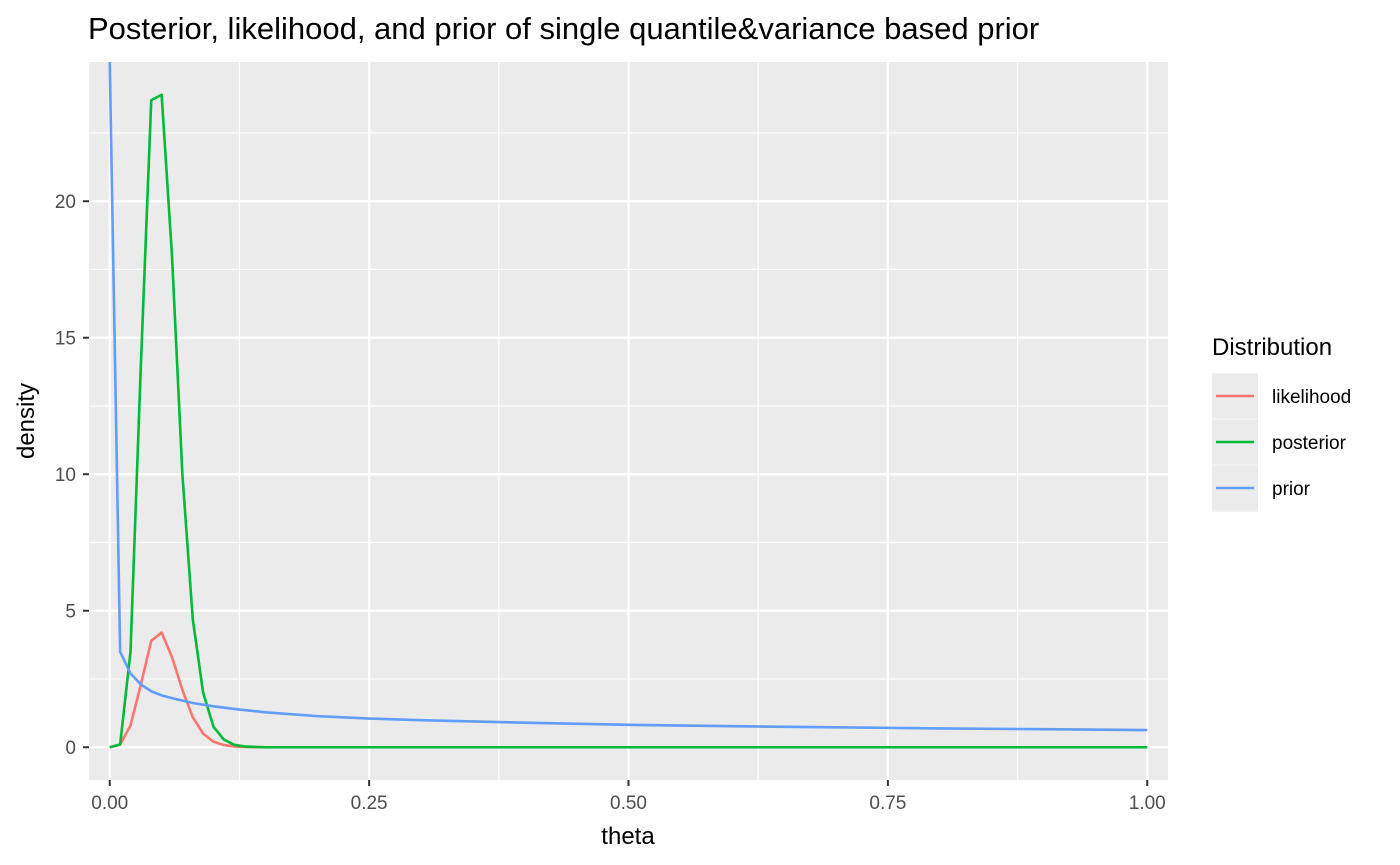 Image resolution: width=1400 pixels, height=865 pixels. Describe the element at coordinates (628, 836) in the screenshot. I see `x-axis-title: theta` at that location.